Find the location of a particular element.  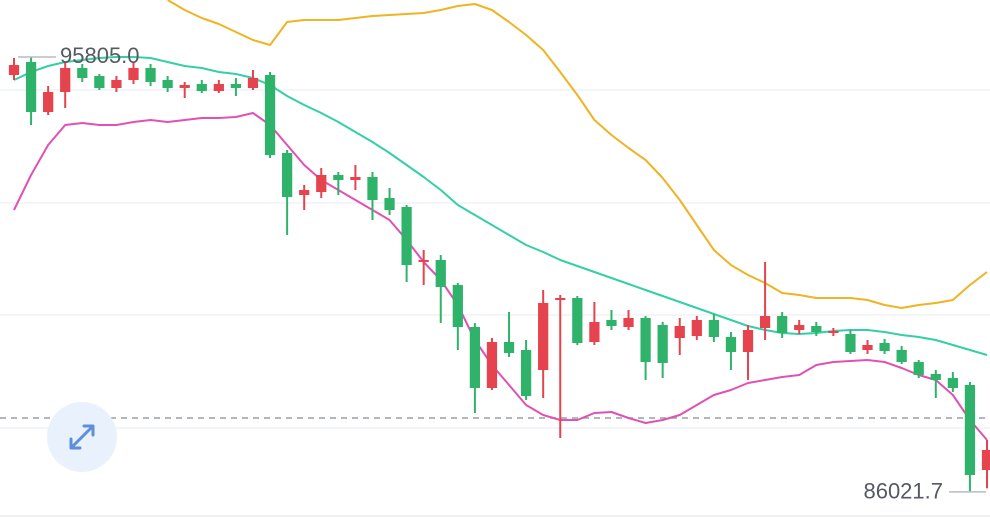

expand-icon is located at coordinates (82, 437).